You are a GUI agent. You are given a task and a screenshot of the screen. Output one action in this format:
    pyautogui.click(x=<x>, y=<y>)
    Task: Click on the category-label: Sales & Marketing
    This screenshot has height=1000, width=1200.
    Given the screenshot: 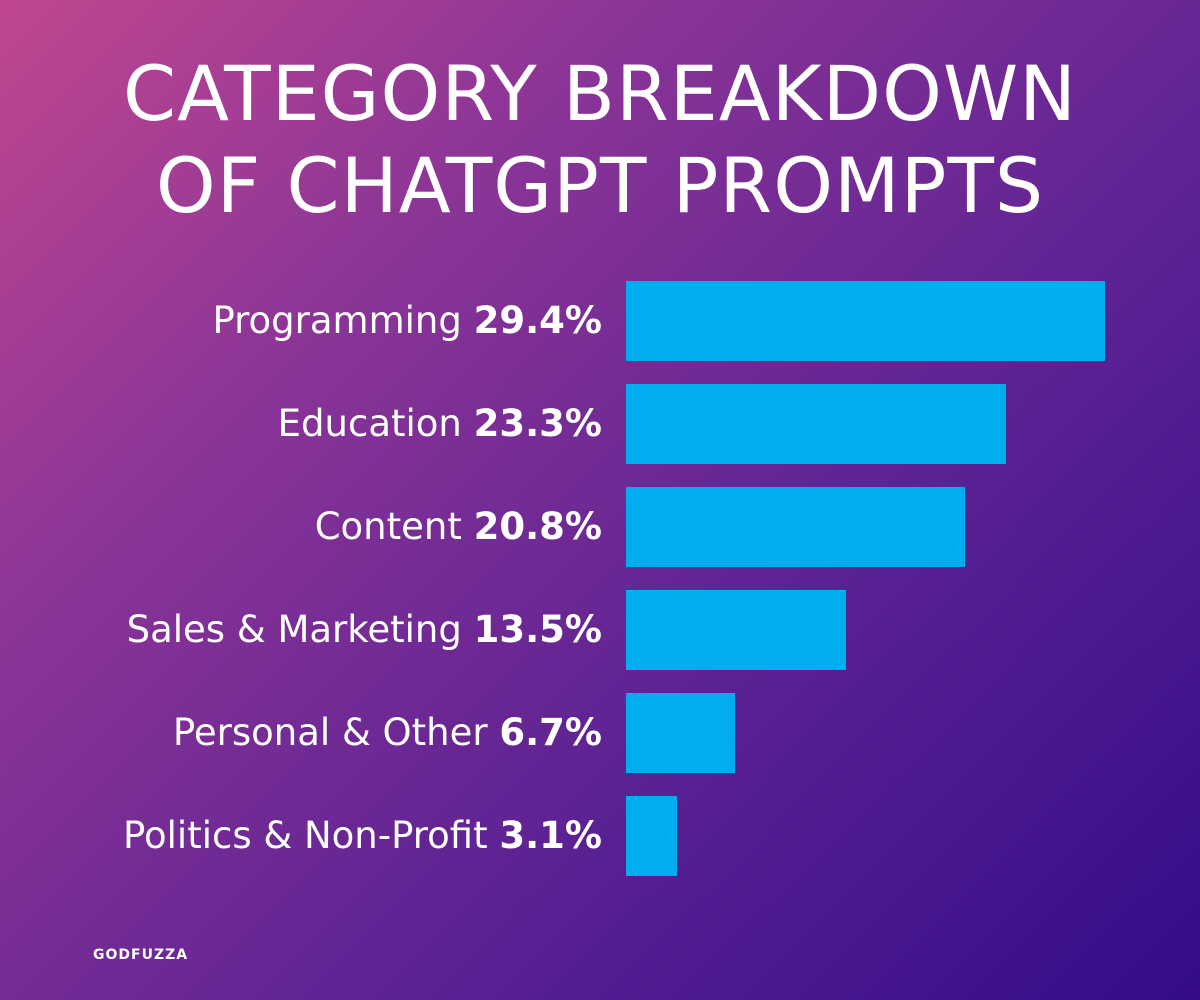 What is the action you would take?
    pyautogui.click(x=300, y=629)
    